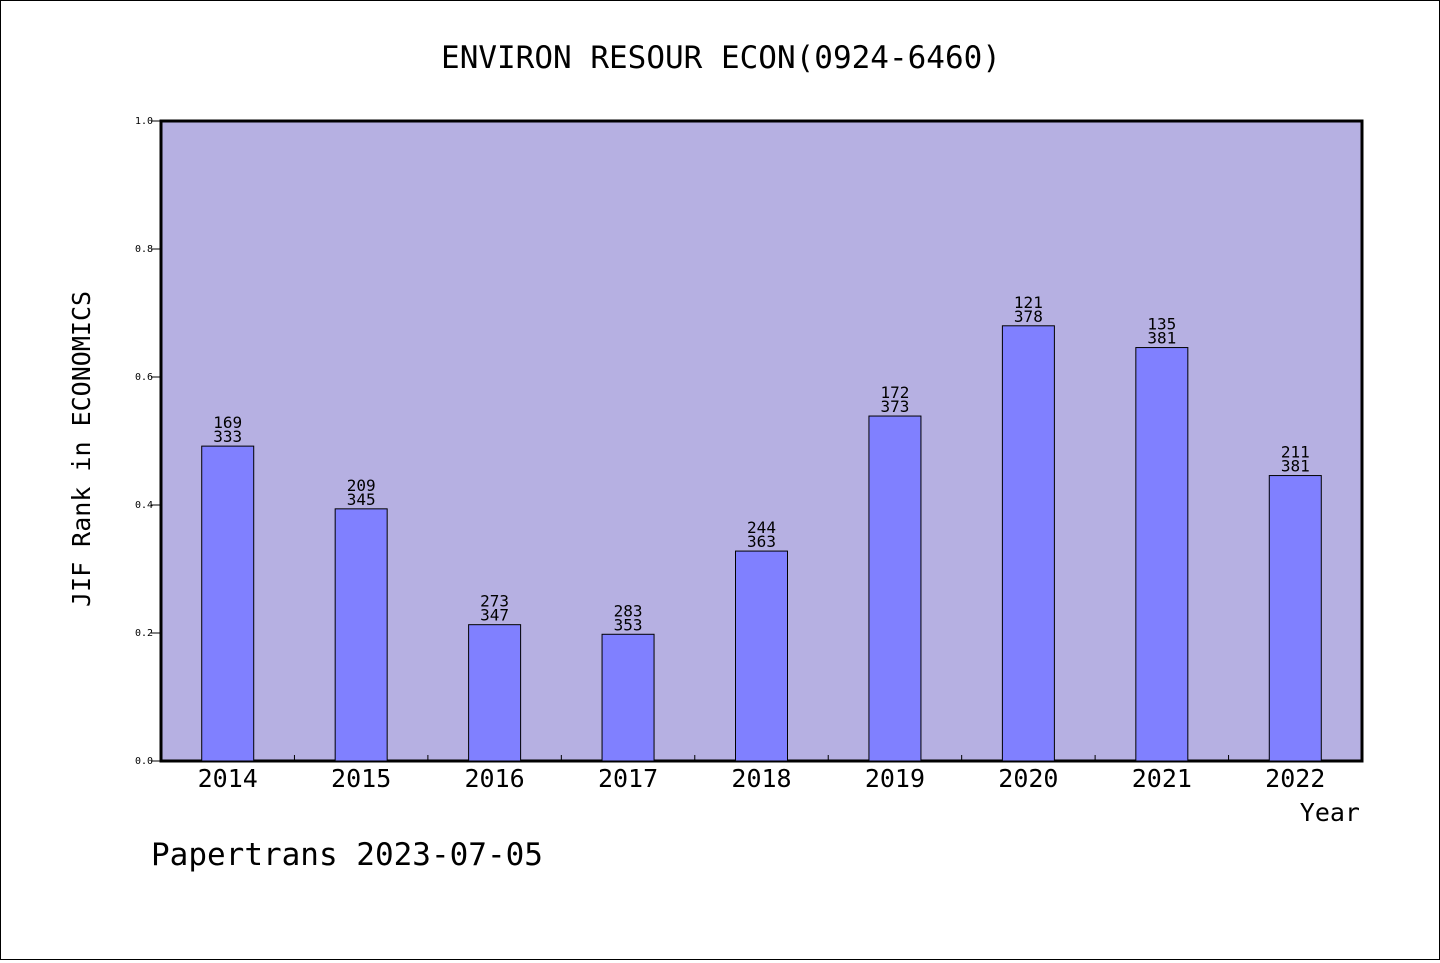  Describe the element at coordinates (361, 778) in the screenshot. I see `x-tick-label: 2015` at that location.